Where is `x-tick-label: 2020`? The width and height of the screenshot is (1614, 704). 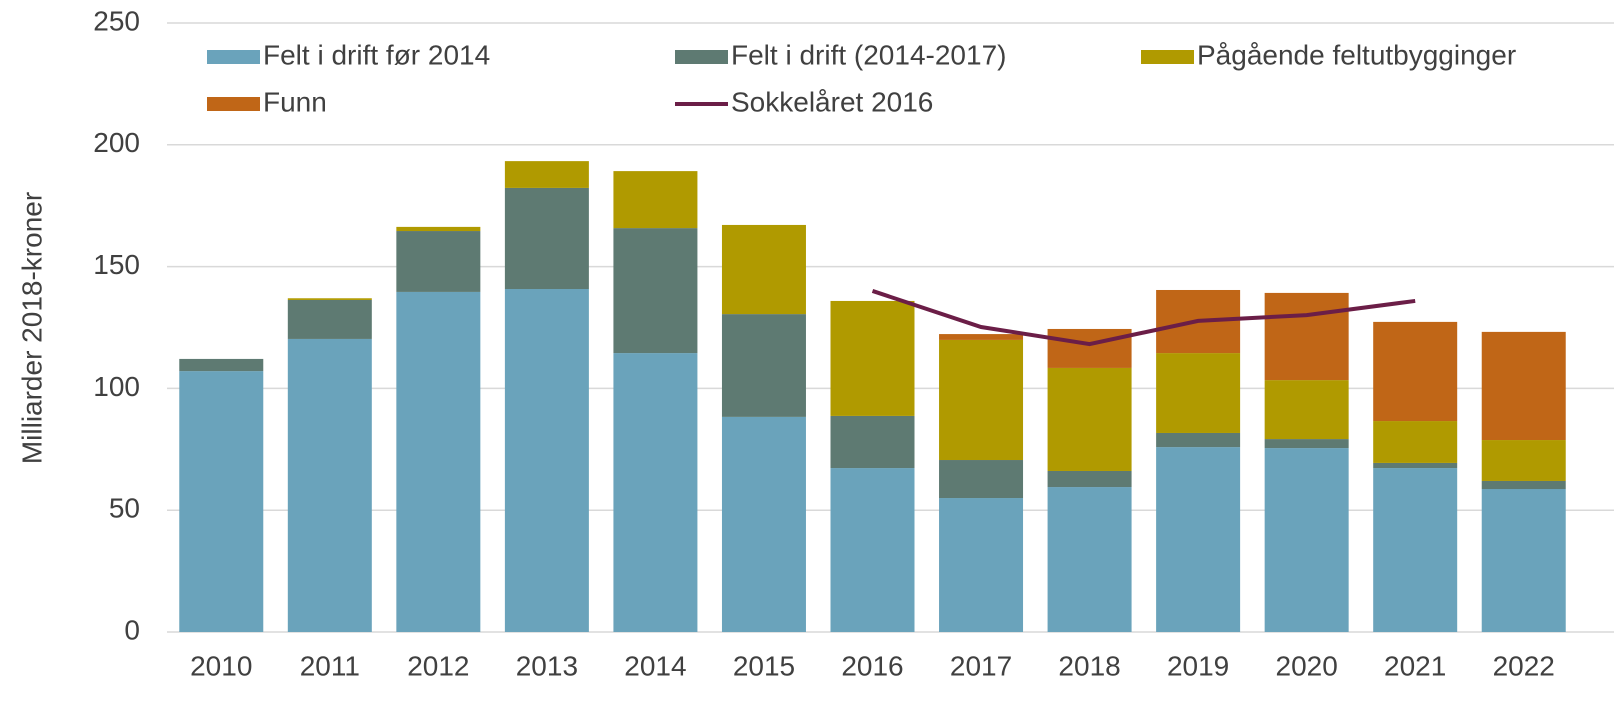
x-tick-label: 2020 is located at coordinates (1307, 665).